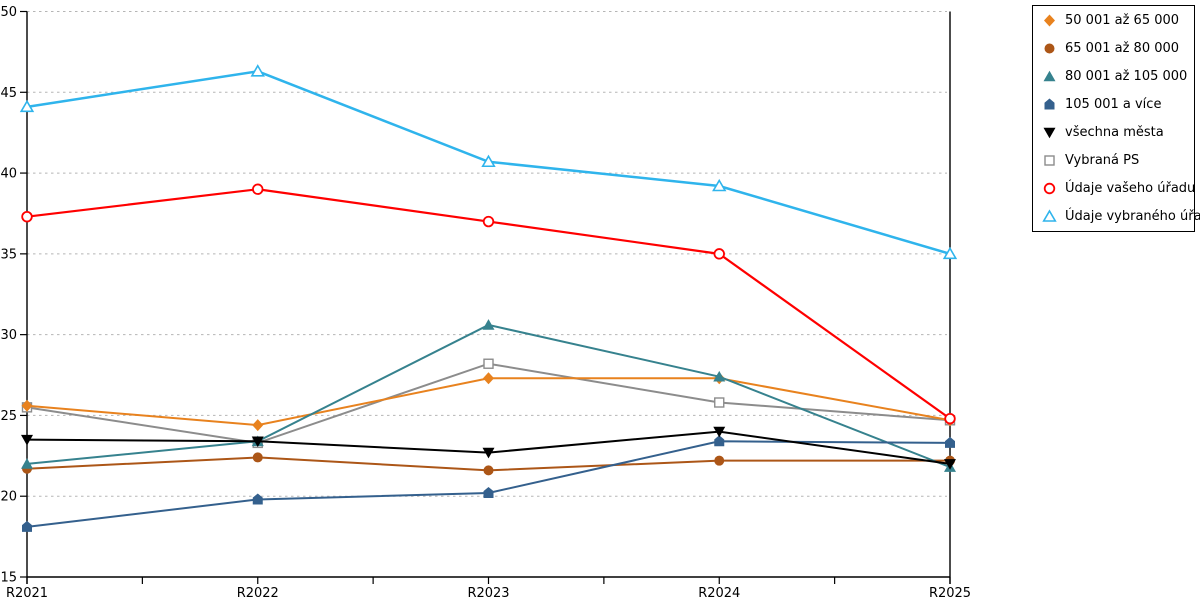 The image size is (1200, 600). I want to click on legend-square-open-icon, so click(1049, 160).